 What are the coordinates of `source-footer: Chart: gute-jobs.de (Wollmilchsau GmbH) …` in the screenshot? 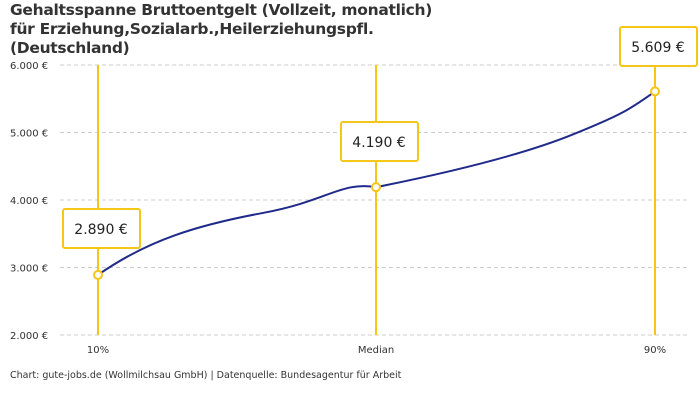 It's located at (206, 375).